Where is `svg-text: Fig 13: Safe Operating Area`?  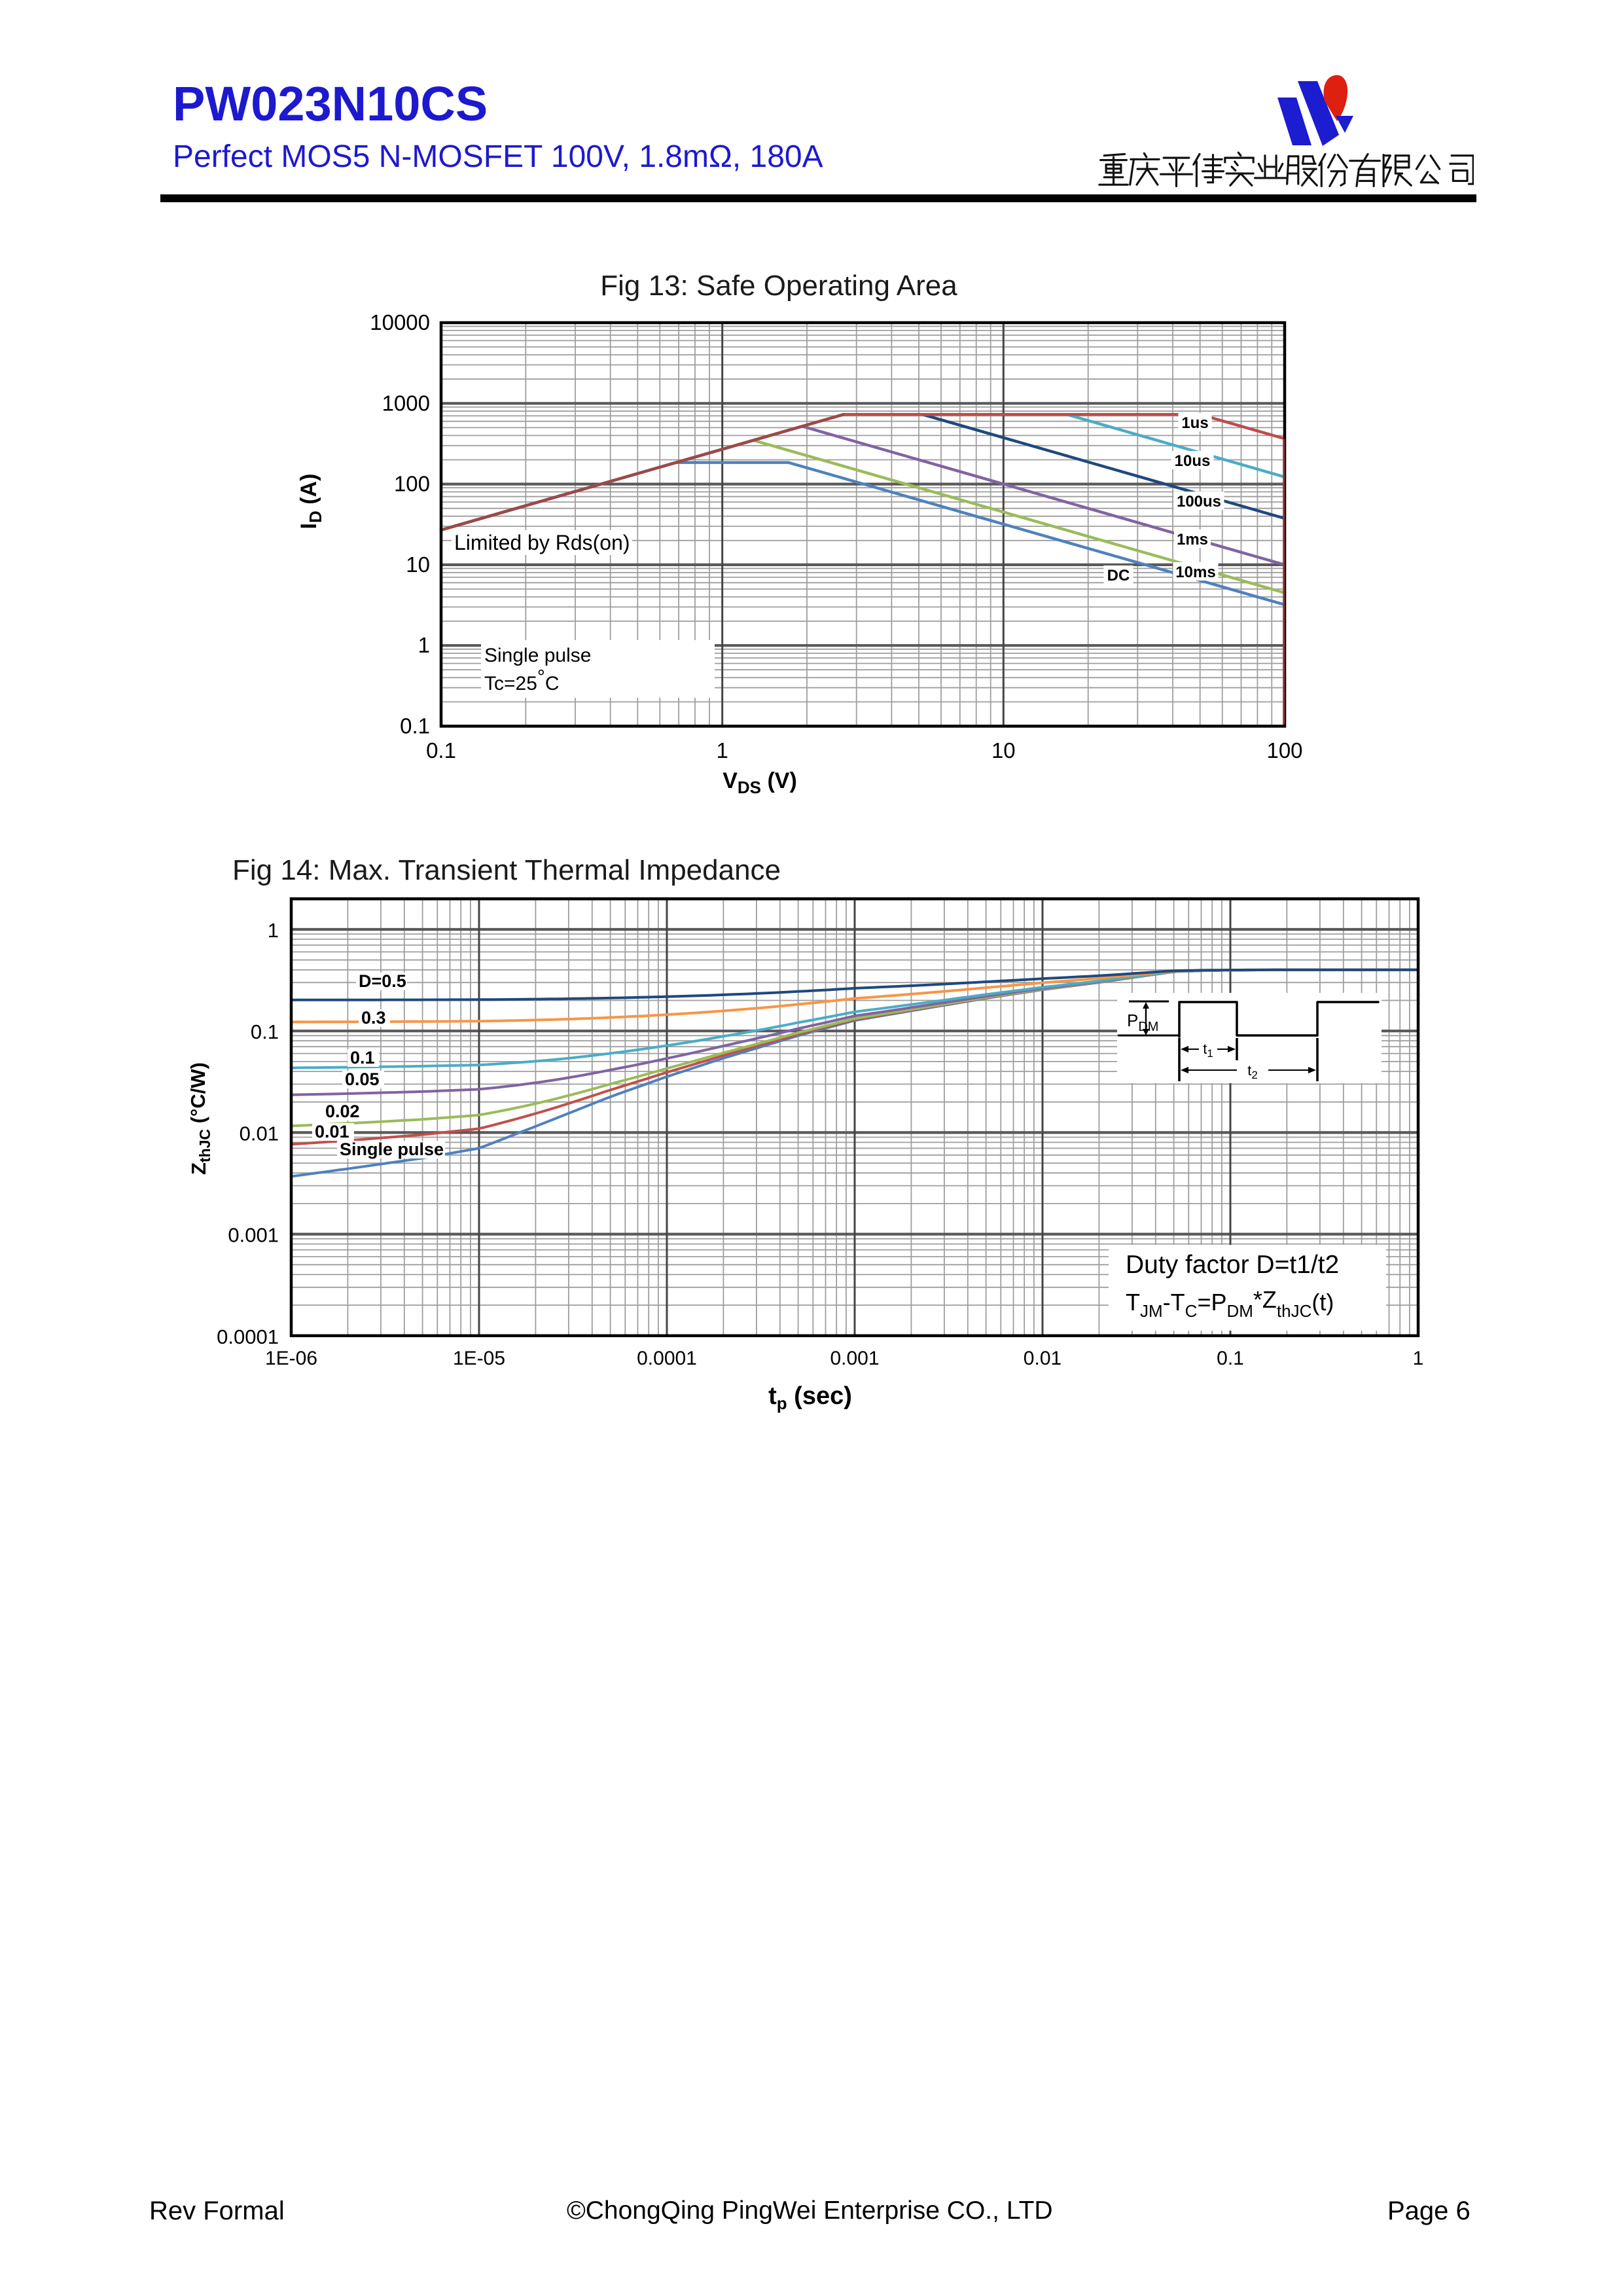
svg-text: Fig 13: Safe Operating Area is located at coordinates (779, 286).